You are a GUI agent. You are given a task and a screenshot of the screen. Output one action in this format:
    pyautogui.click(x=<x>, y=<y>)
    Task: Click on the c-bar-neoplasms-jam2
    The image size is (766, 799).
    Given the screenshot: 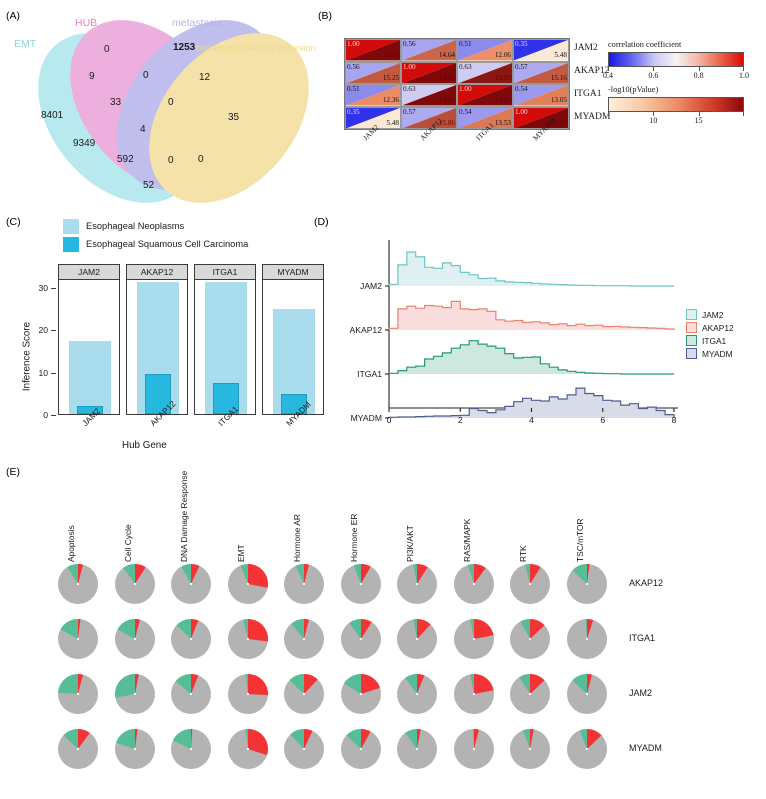 What is the action you would take?
    pyautogui.click(x=90, y=377)
    